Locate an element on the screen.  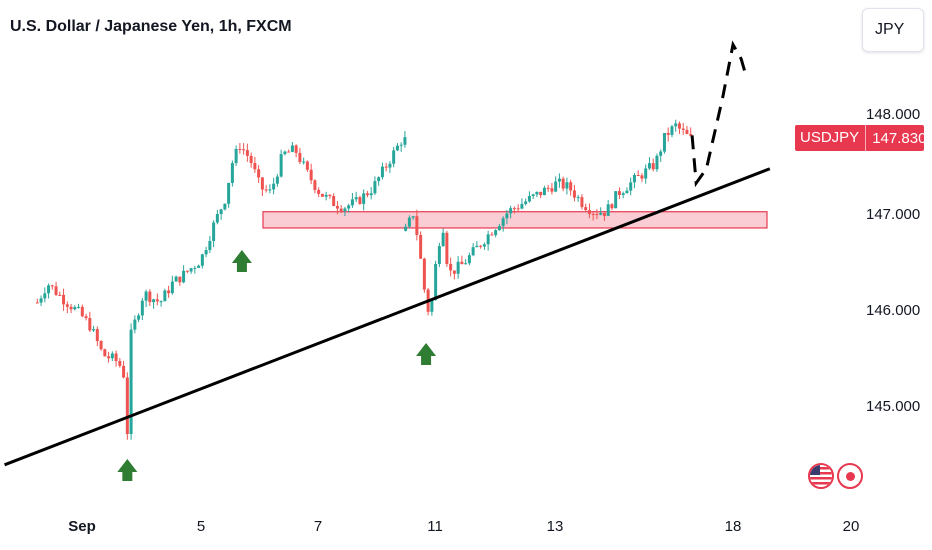
japan-flag-icon is located at coordinates (850, 476).